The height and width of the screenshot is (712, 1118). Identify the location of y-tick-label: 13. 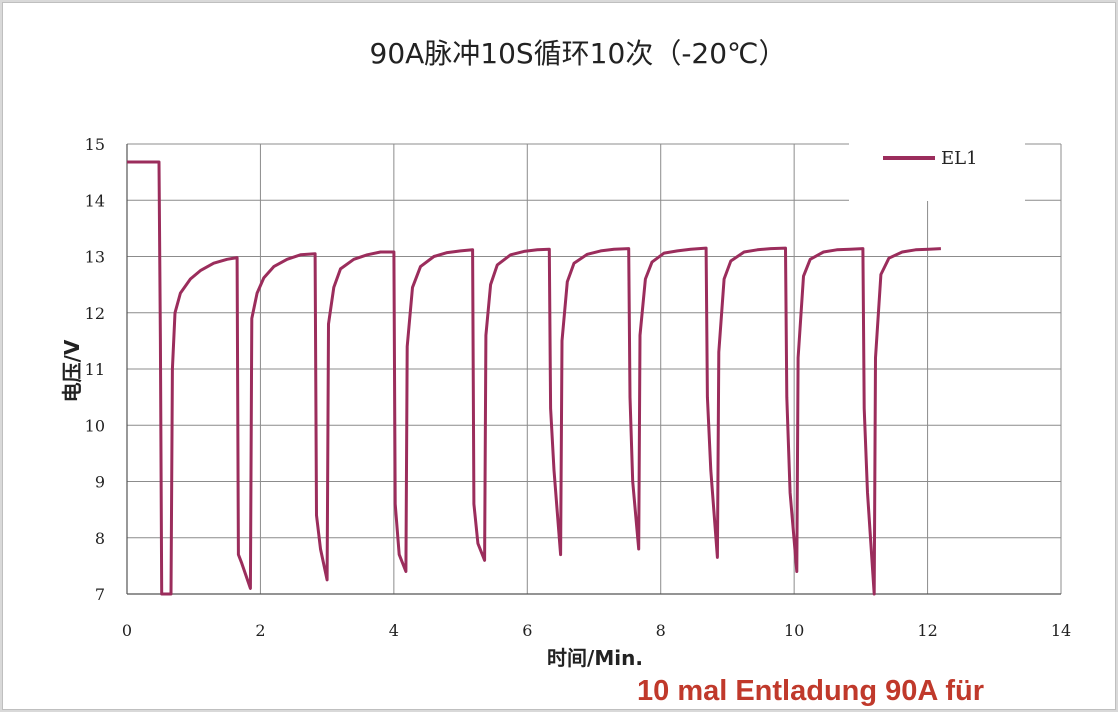
(95, 257).